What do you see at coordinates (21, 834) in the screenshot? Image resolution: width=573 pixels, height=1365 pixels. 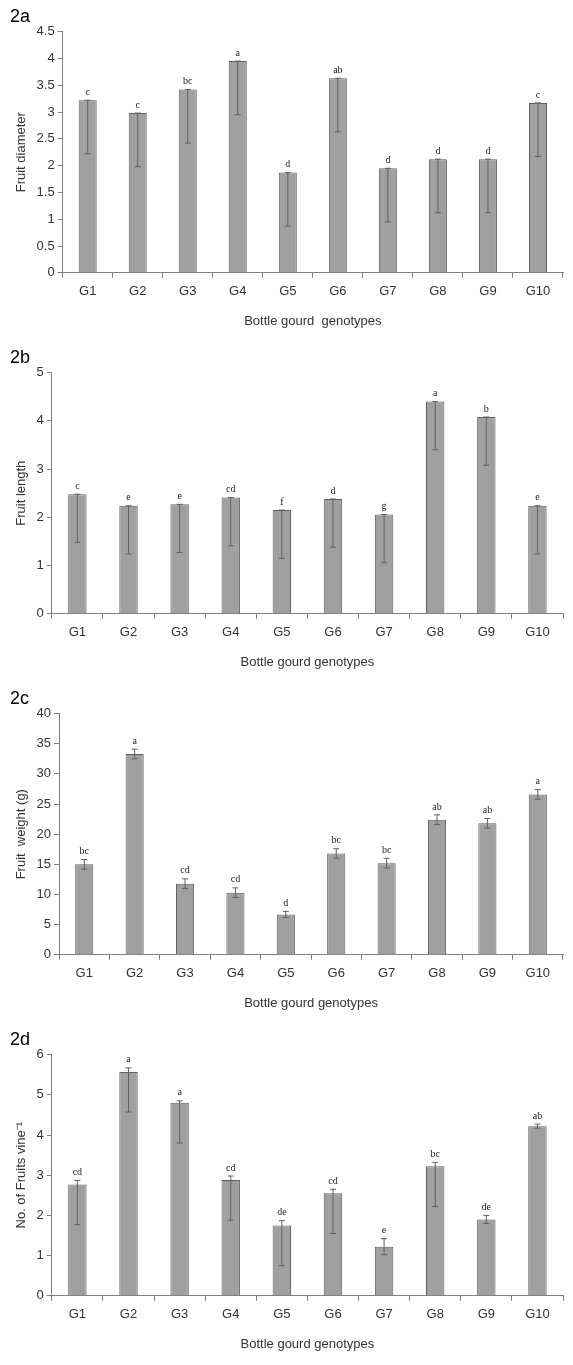 I see `y-axis-title: Fruit weight (g)` at bounding box center [21, 834].